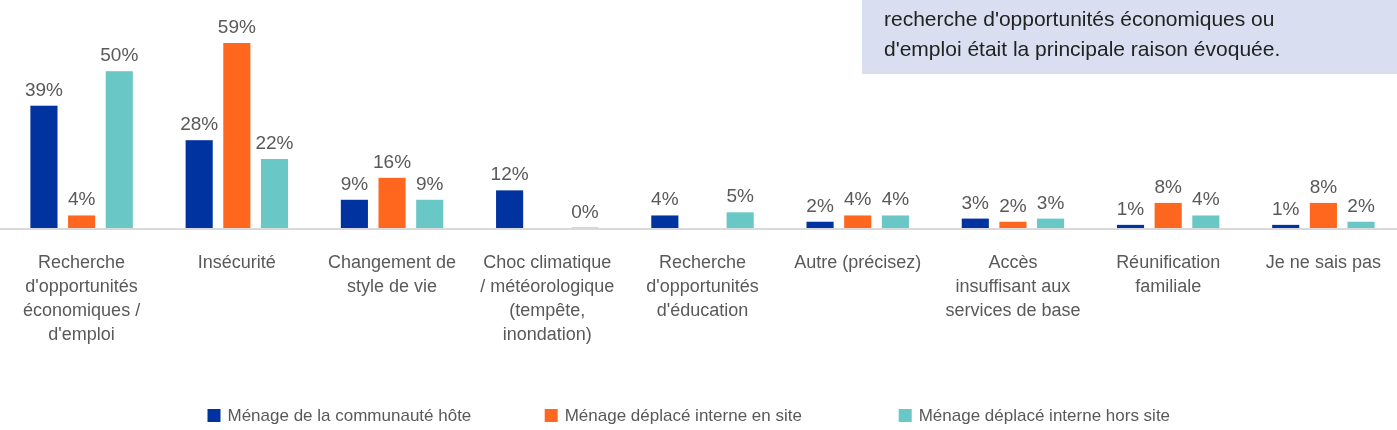  What do you see at coordinates (392, 274) in the screenshot?
I see `x-tick-label: Changement de style de vie` at bounding box center [392, 274].